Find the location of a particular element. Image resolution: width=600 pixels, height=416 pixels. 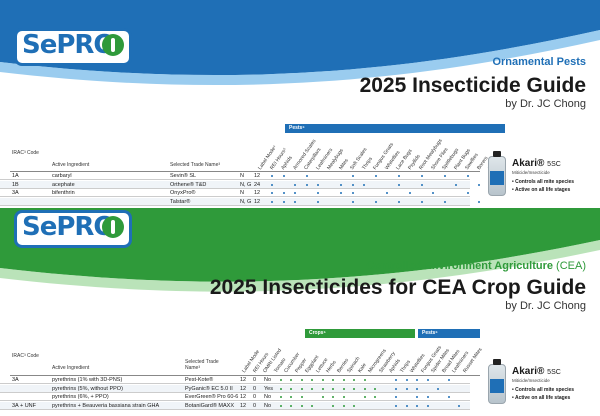

guide-subtitle: Controlled Environment Agriculture (CEA) is located at coordinates (476, 266).